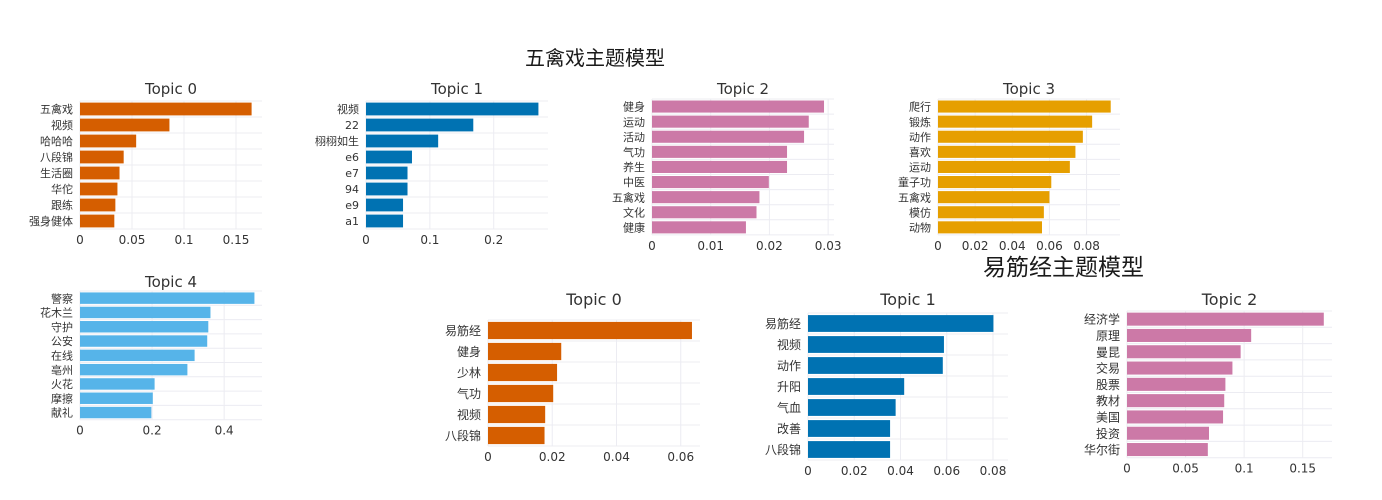 This screenshot has width=1382, height=500. What do you see at coordinates (1063, 268) in the screenshot?
I see `yijinjing-model-title: 易筋经主题模型` at bounding box center [1063, 268].